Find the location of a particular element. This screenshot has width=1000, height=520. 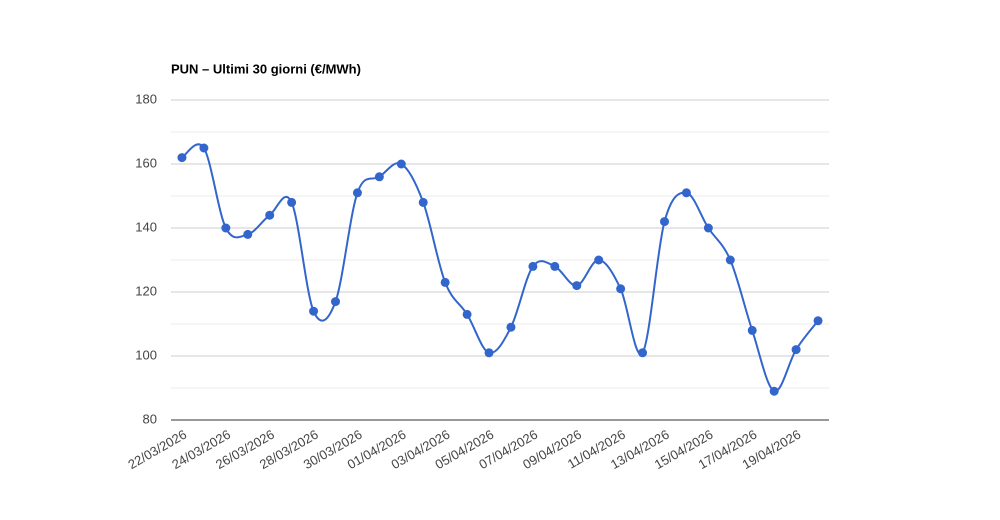

y-tick-label: 80 is located at coordinates (150, 418).